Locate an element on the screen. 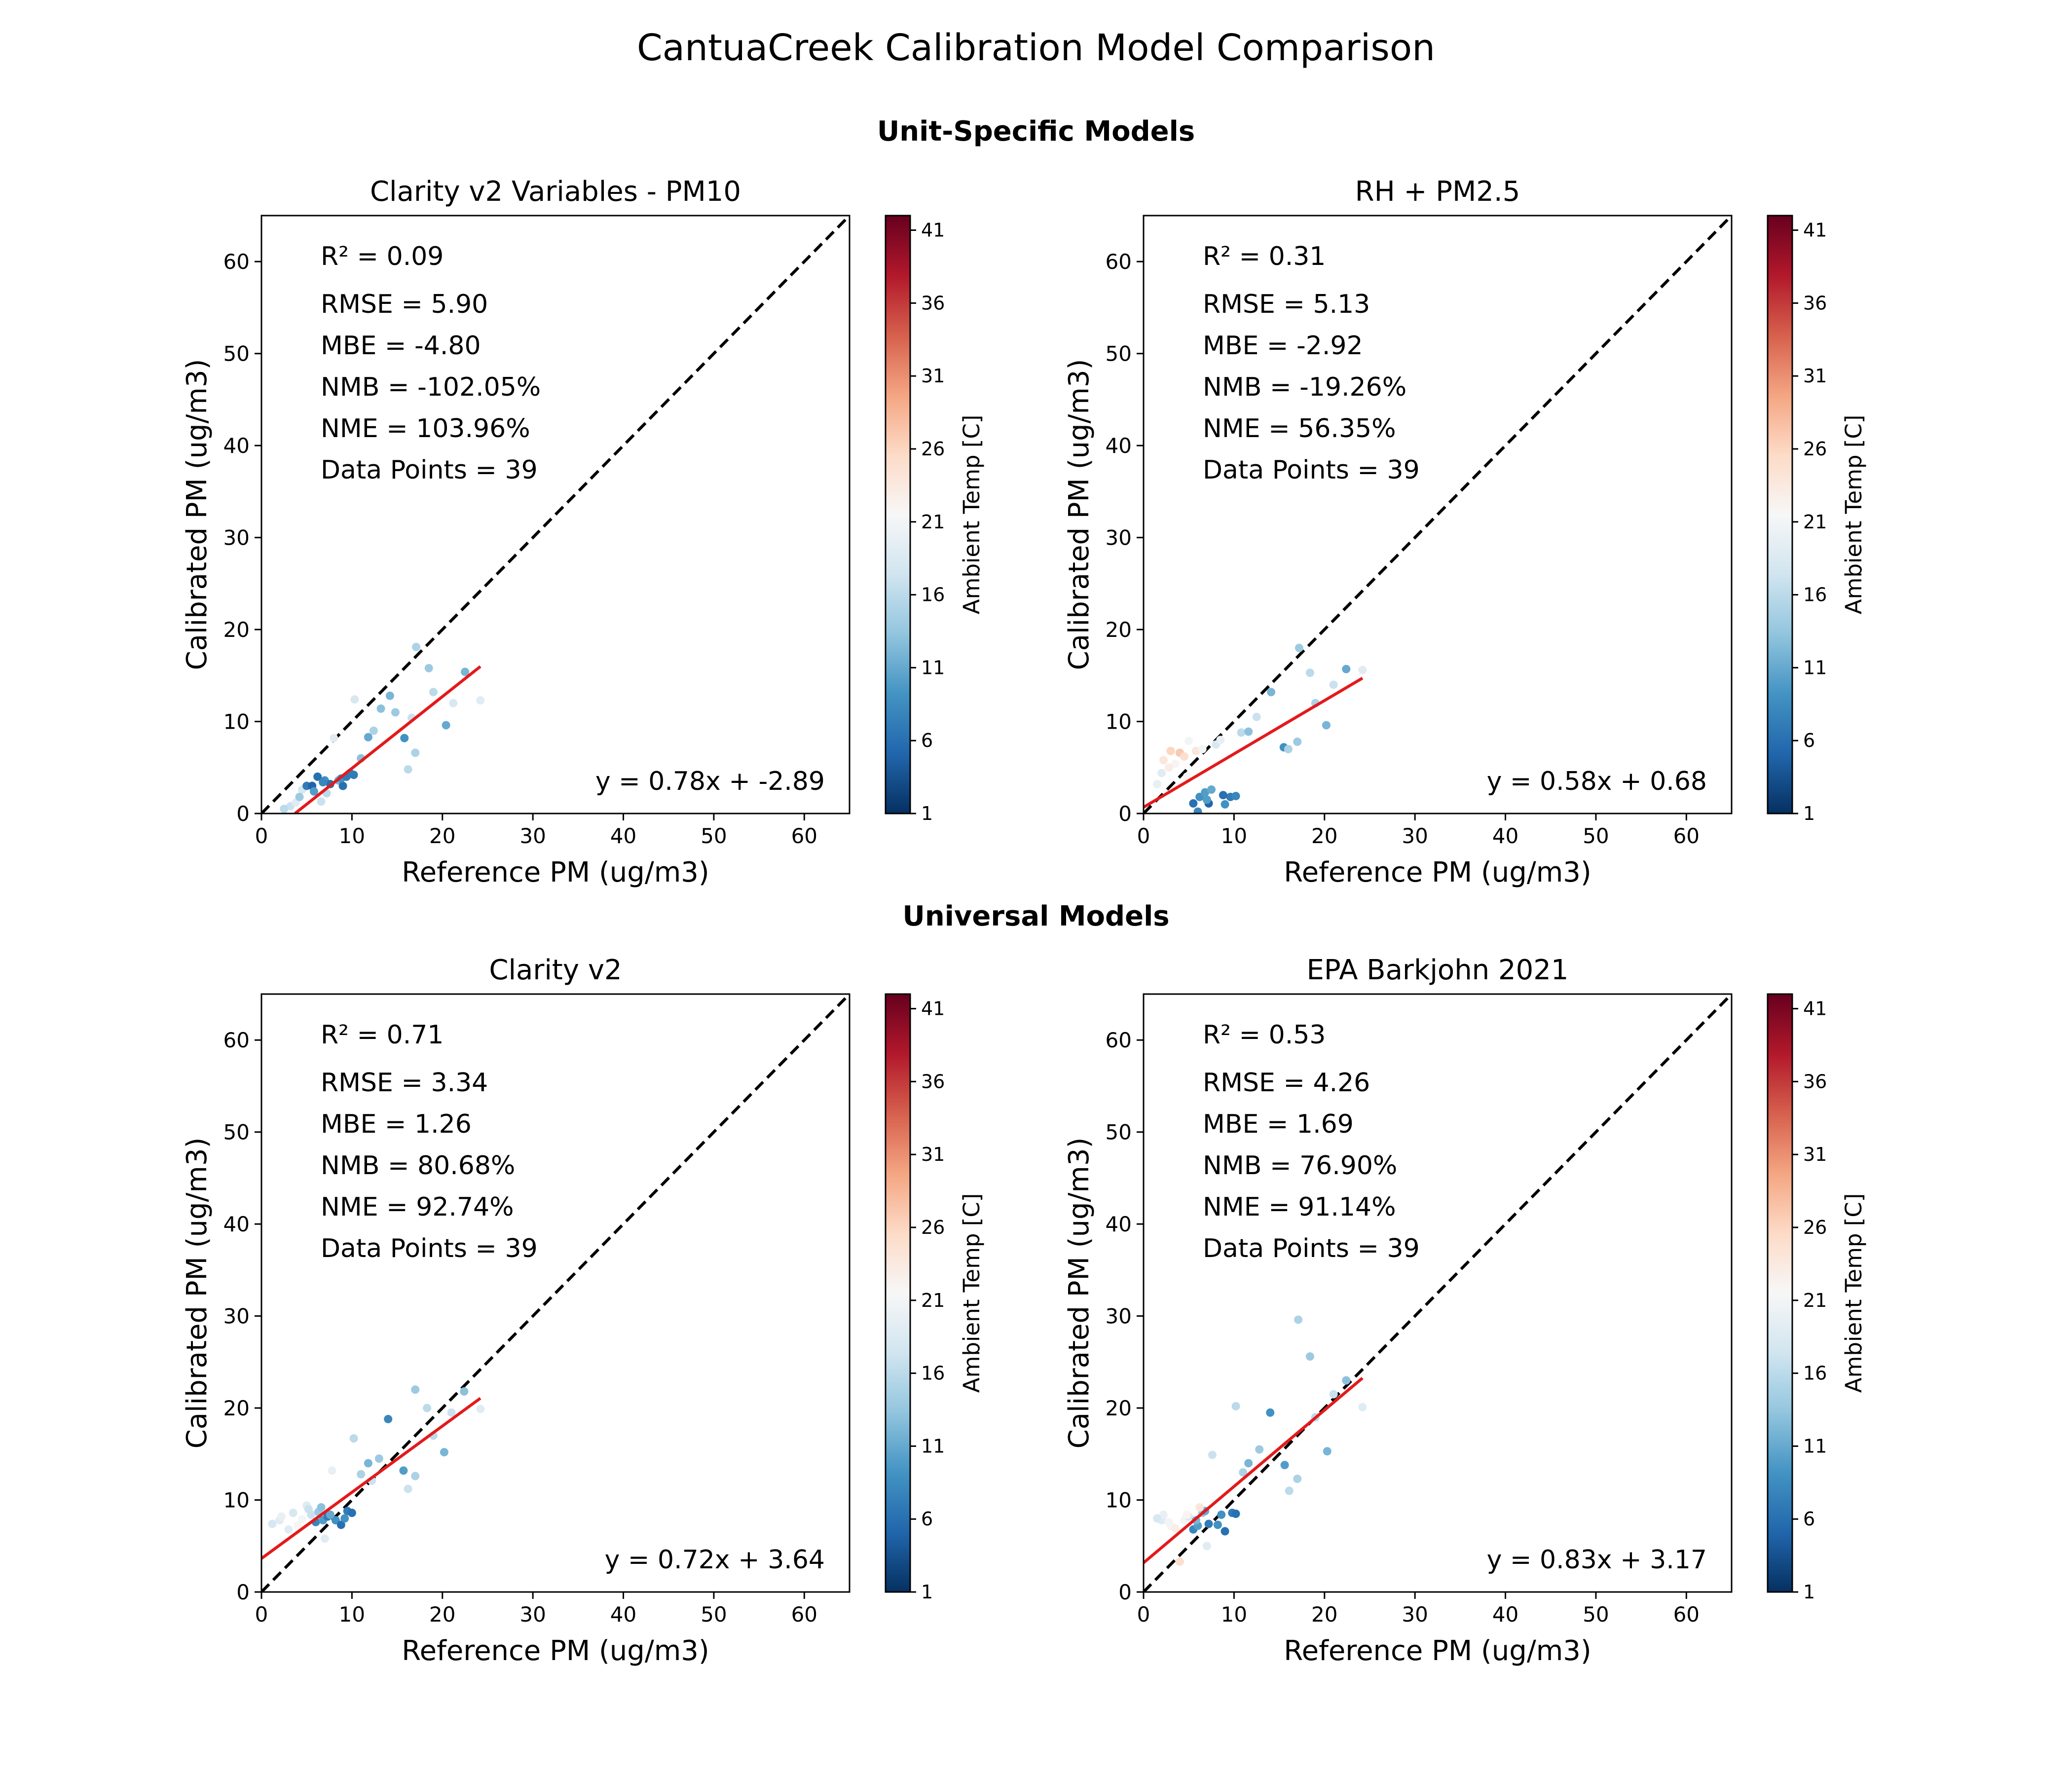  x-tick-label: 40 is located at coordinates (1505, 836).